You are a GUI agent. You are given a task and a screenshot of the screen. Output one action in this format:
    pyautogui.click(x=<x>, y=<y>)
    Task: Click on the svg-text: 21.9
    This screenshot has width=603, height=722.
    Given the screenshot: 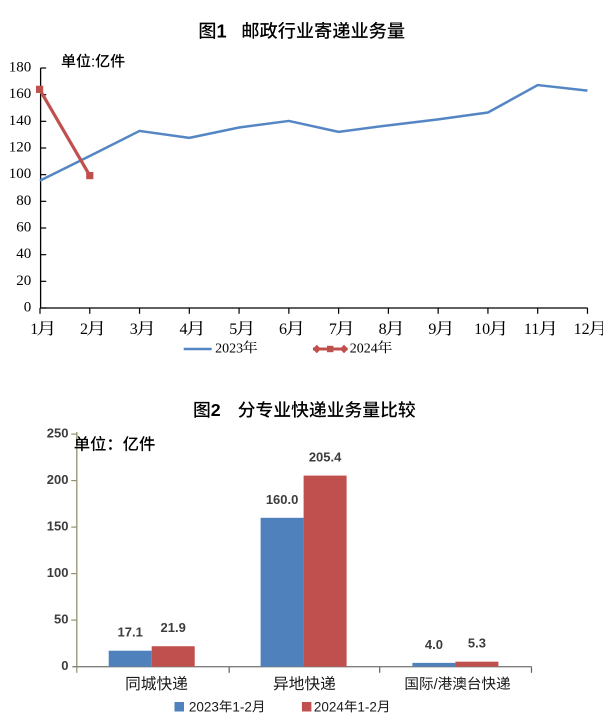 What is the action you would take?
    pyautogui.click(x=173, y=627)
    